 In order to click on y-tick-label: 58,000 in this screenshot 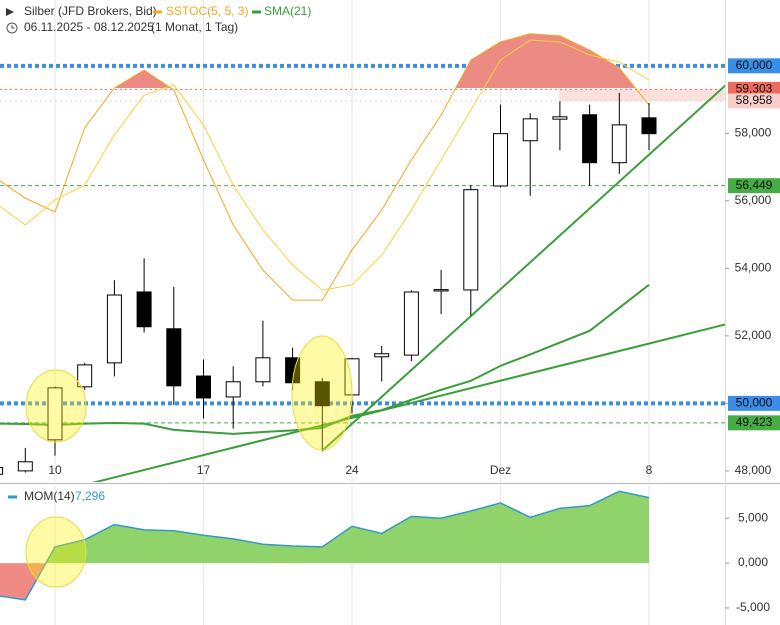, I will do `click(753, 133)`.